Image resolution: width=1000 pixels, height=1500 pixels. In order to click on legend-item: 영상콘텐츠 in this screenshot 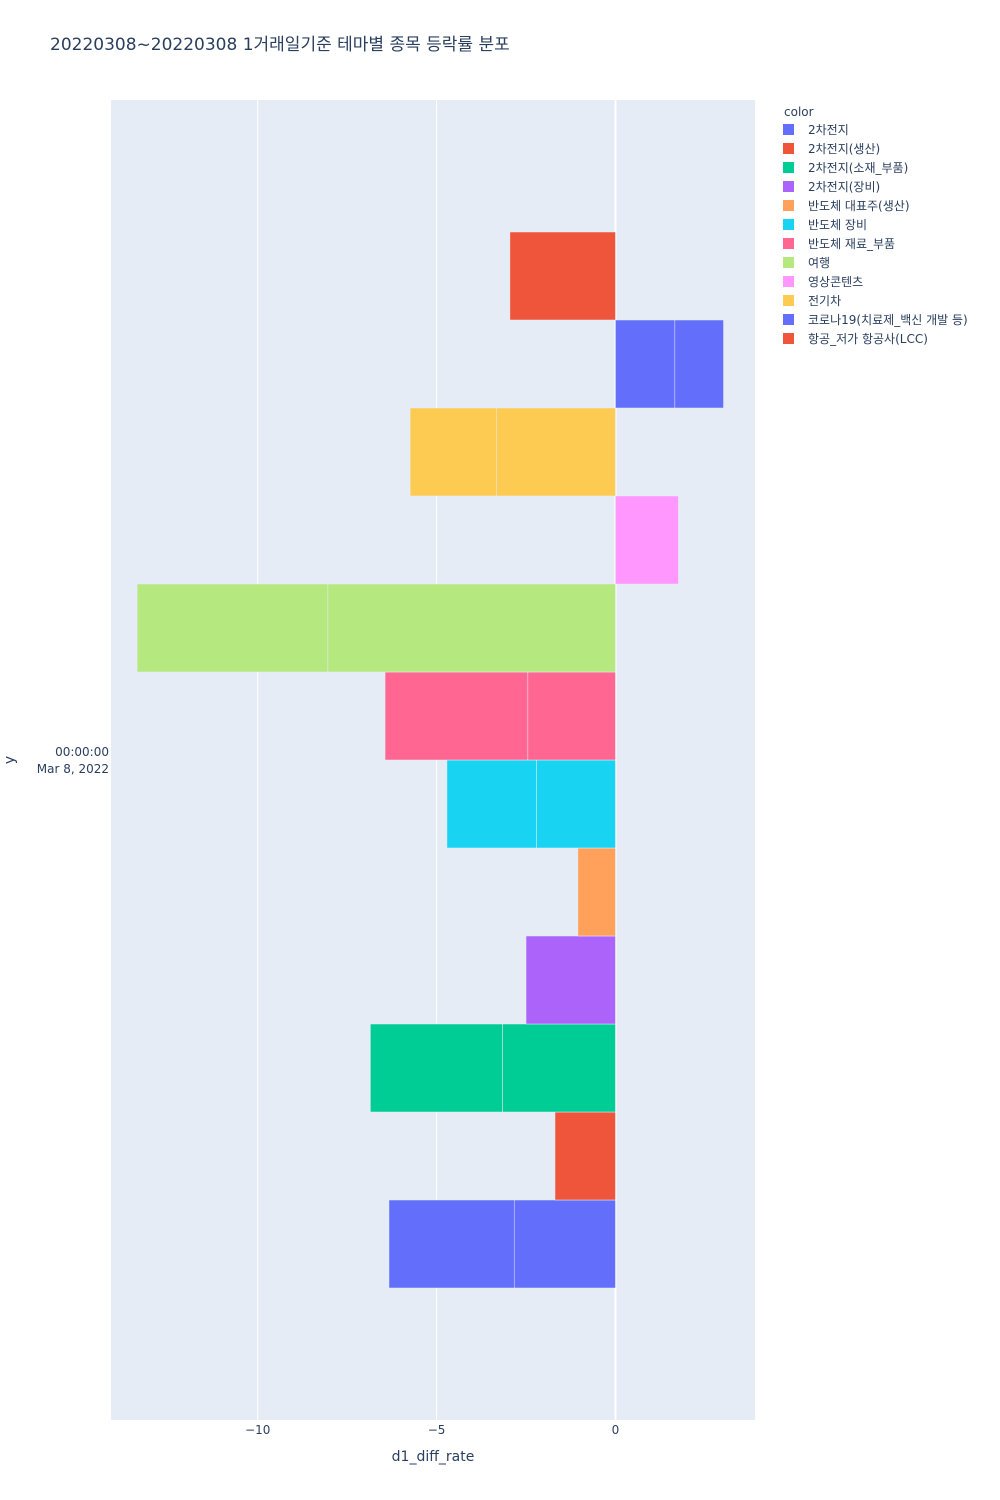, I will do `click(823, 282)`.